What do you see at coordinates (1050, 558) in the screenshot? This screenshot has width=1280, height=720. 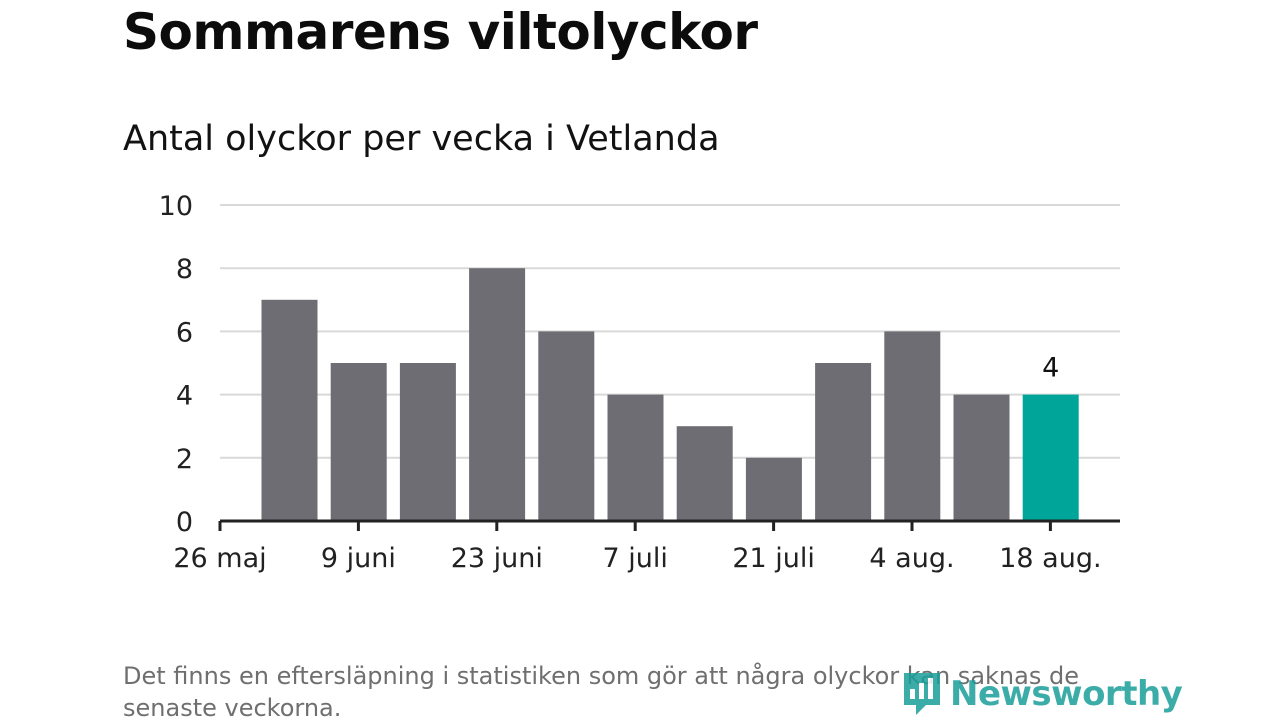 I see `x-tick-label: 18 aug.` at bounding box center [1050, 558].